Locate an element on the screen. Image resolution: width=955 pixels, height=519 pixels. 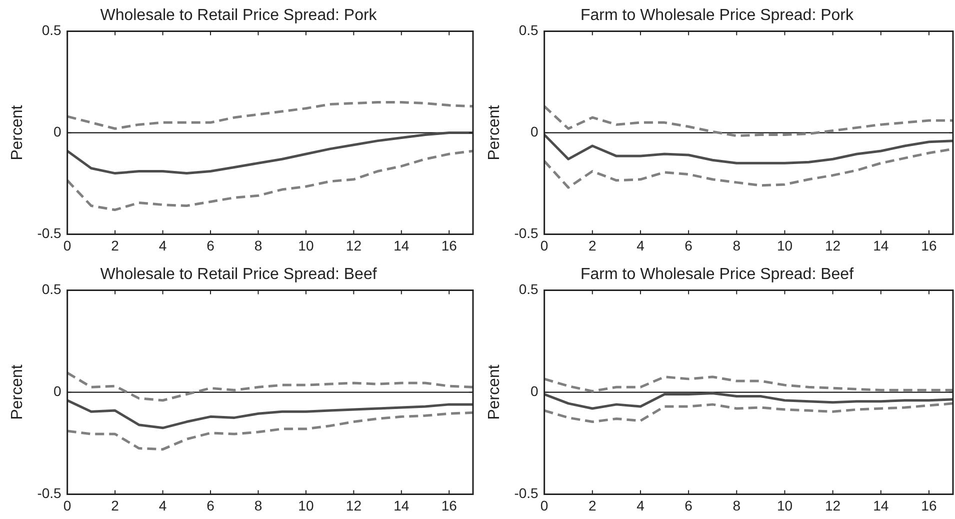
chart-title: Wholesale to Retail Price Spread: Pork is located at coordinates (239, 15).